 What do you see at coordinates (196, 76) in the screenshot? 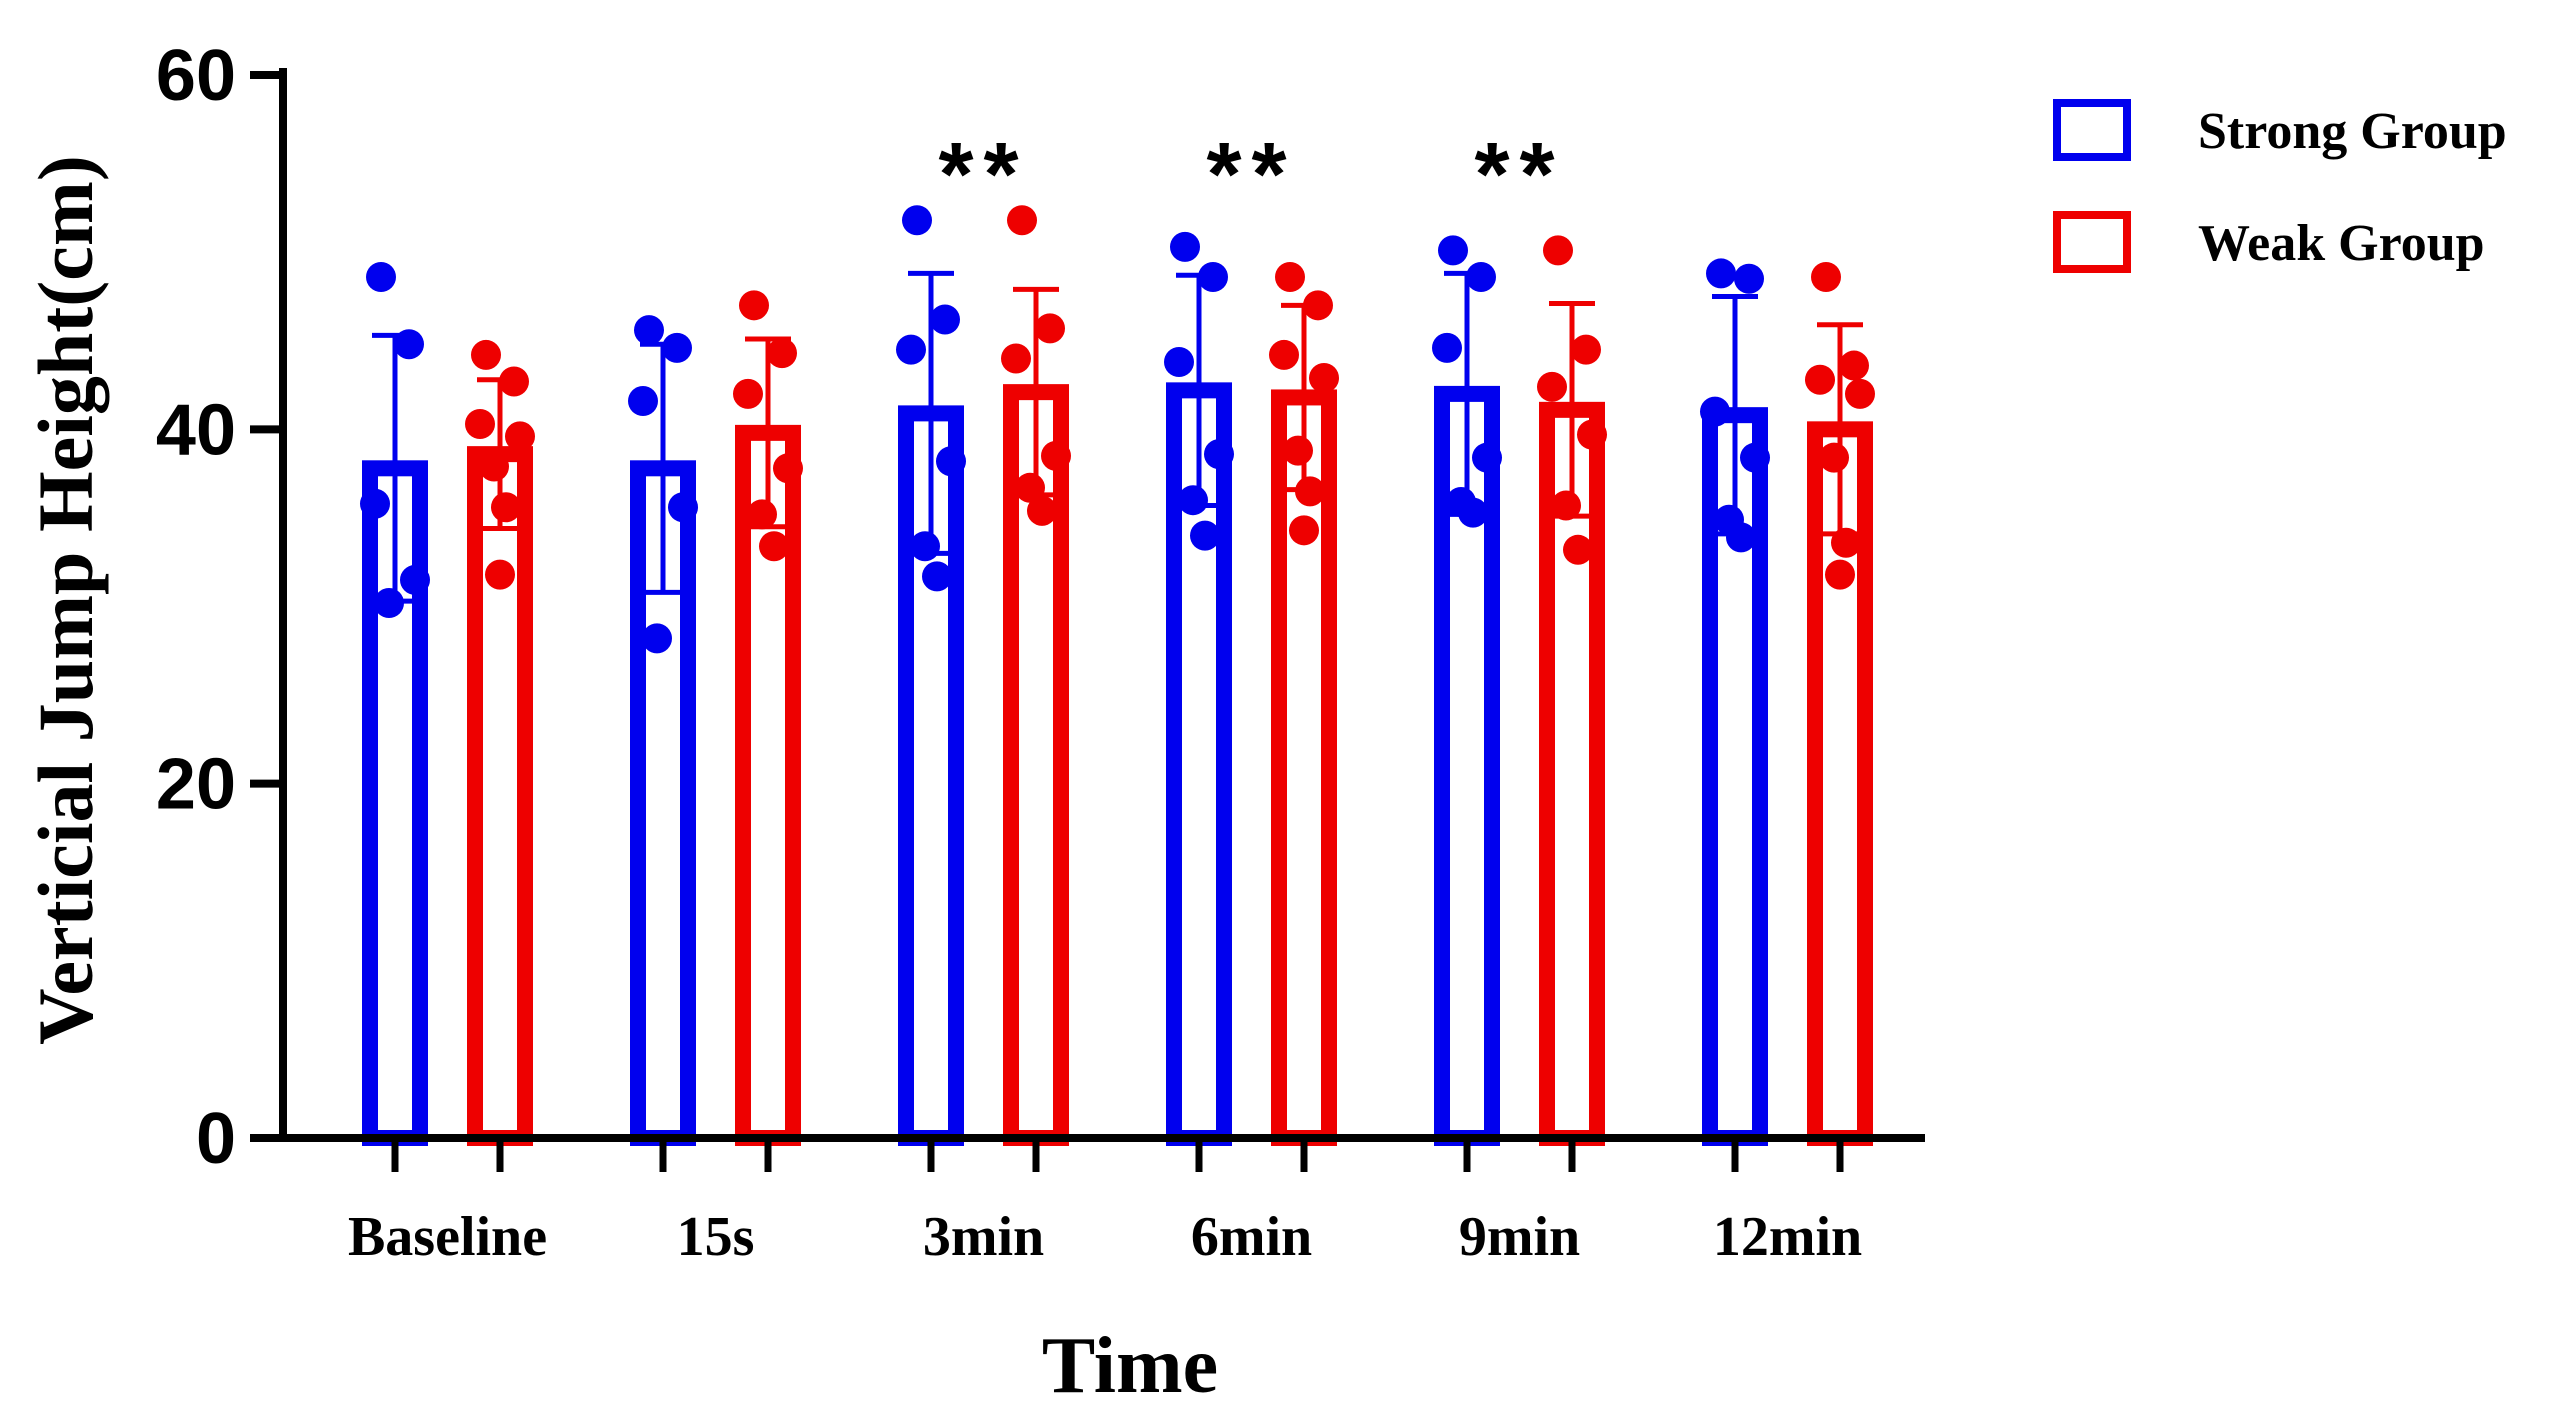
I see `y-tick-label: 60` at bounding box center [196, 76].